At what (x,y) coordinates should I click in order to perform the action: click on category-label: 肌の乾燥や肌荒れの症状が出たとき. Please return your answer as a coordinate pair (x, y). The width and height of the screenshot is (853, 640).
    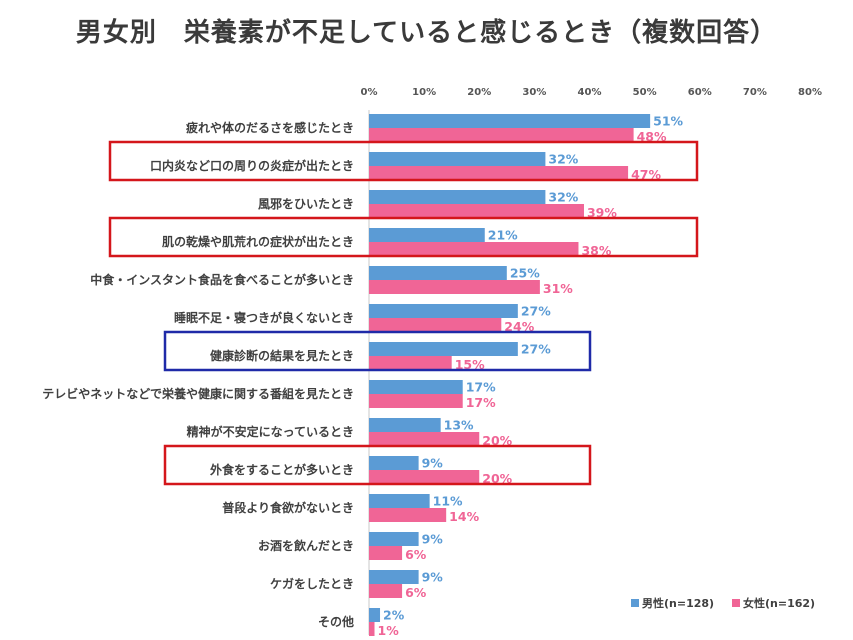
    Looking at the image, I should click on (257, 241).